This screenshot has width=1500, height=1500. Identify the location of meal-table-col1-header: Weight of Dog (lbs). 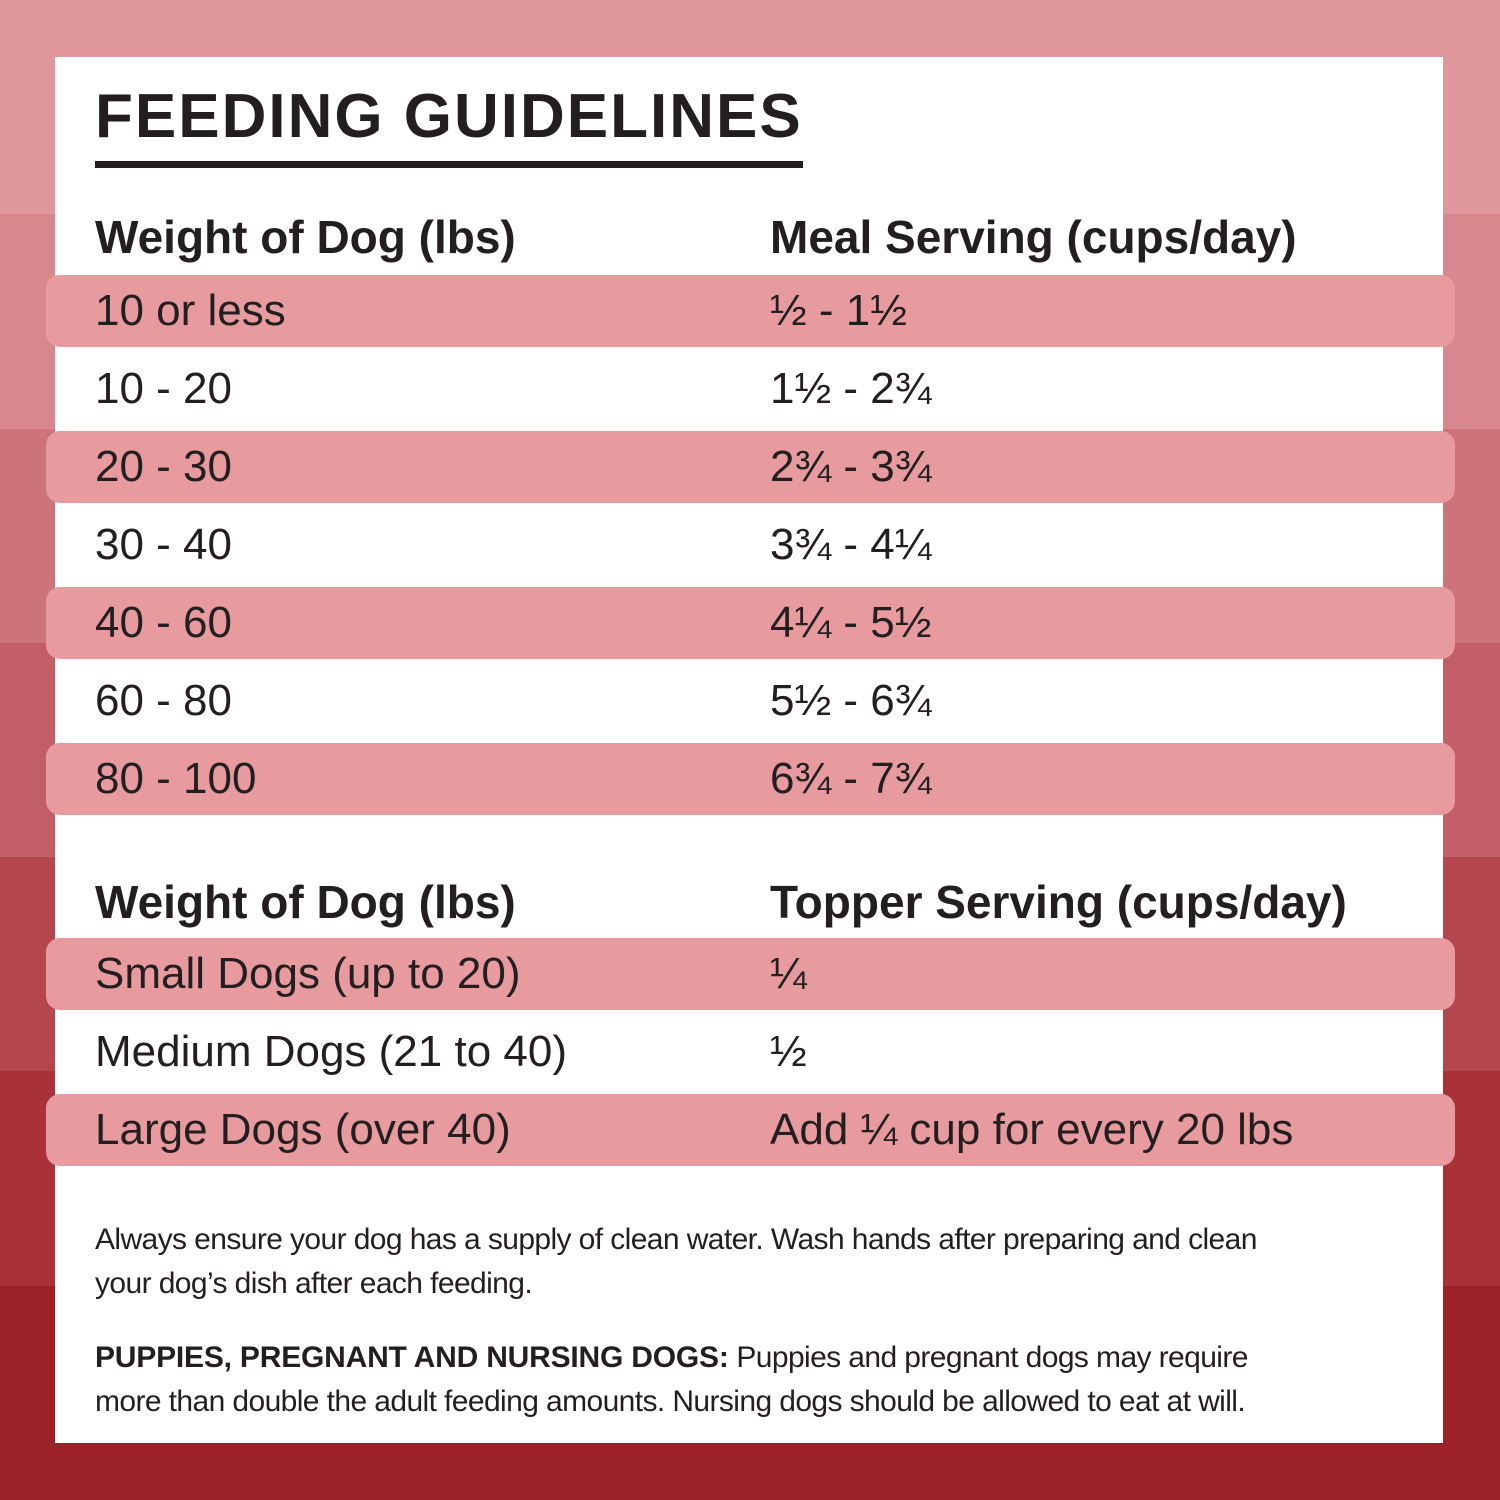
(305, 237).